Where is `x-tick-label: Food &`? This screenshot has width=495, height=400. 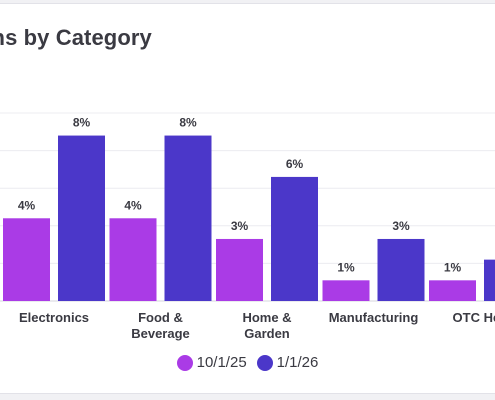
x-tick-label: Food & is located at coordinates (160, 317).